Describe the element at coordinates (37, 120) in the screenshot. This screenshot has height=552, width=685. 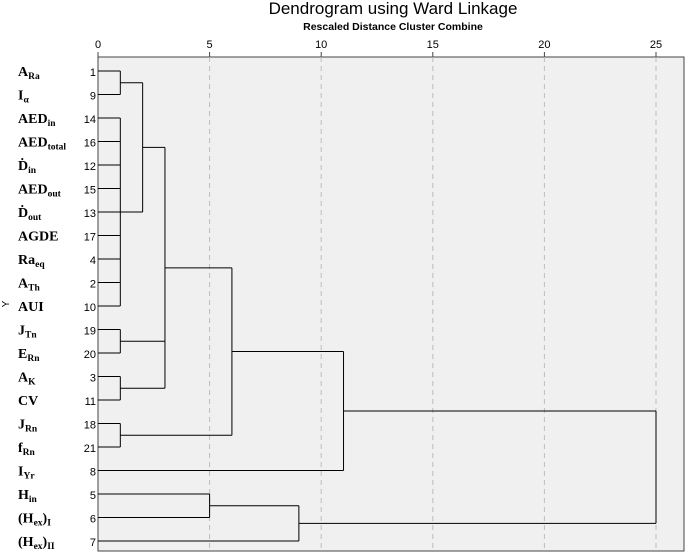
I see `leaf-label: AEDin` at that location.